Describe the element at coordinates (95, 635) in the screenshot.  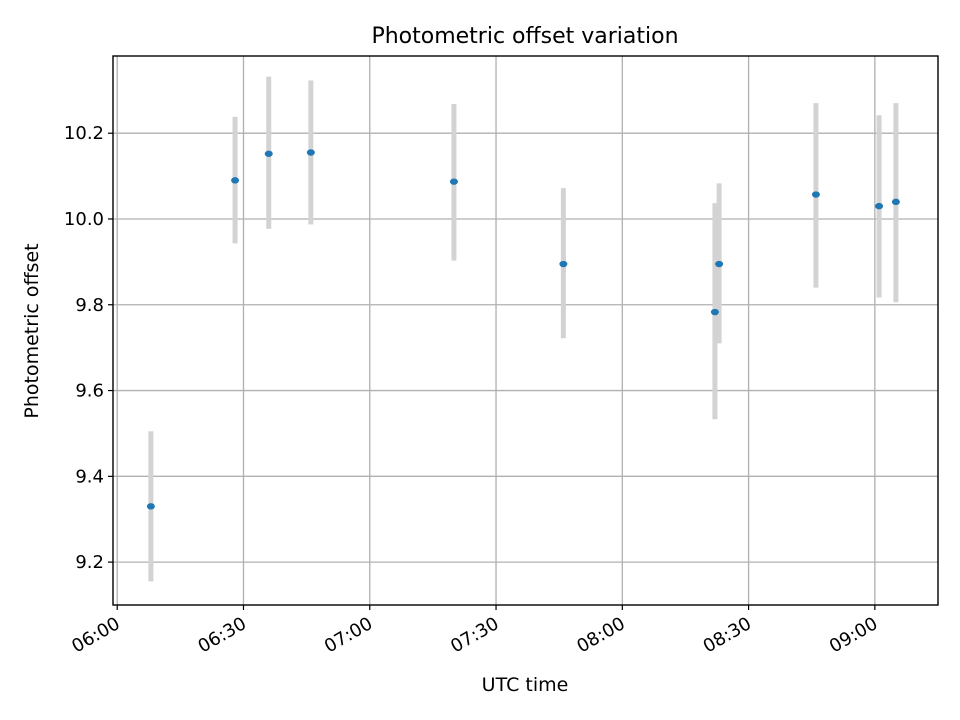
I see `x-tick-label: 06:00` at that location.